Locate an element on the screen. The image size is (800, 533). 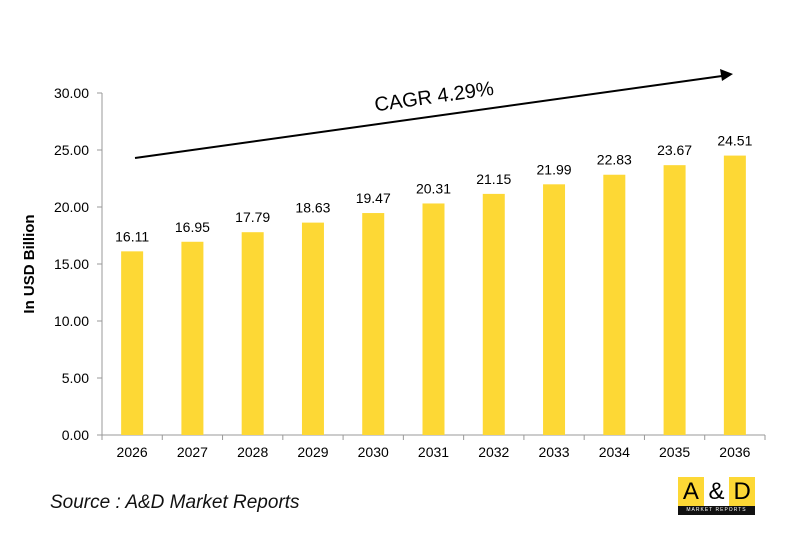
data-label: 19.47 is located at coordinates (373, 198).